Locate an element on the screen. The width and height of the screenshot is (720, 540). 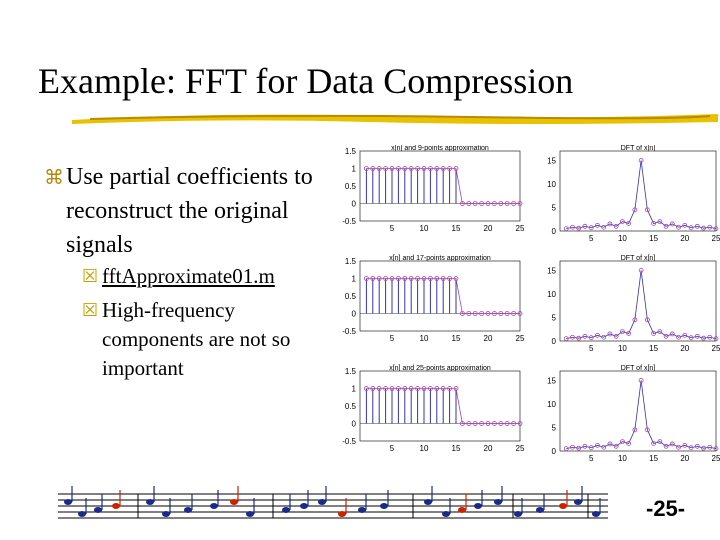
sub-bullet-1: ☒ fftApproximate01.m is located at coordinates (204, 276).